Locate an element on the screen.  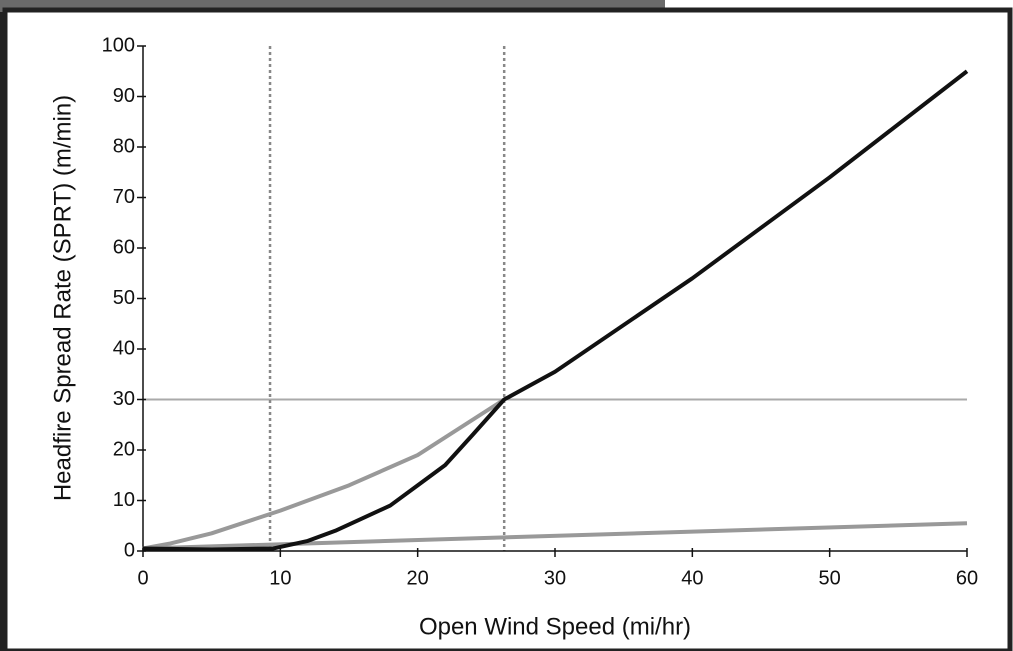
x-tick-label: 30 is located at coordinates (555, 578).